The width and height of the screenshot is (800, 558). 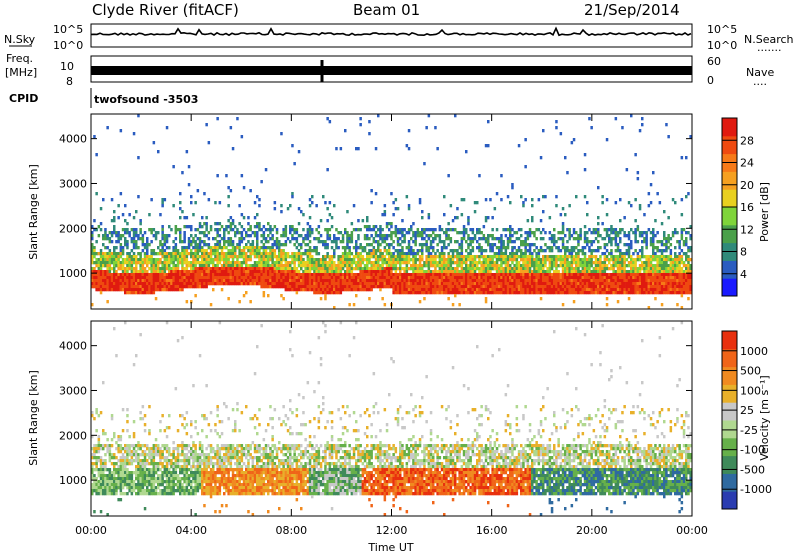 I want to click on velocity-cell, so click(x=94, y=469).